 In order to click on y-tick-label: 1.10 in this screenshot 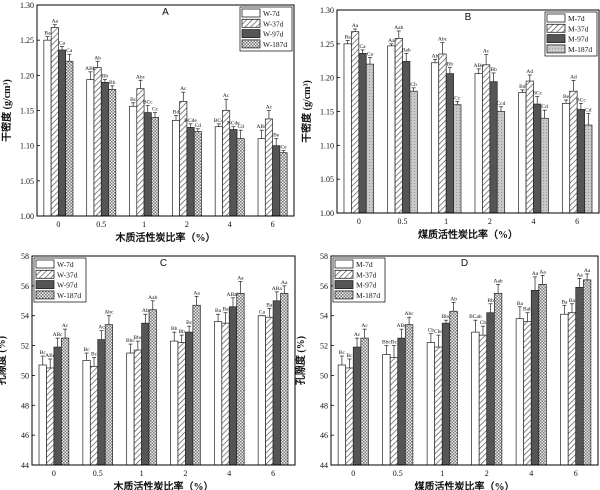, I will do `click(27, 146)`.